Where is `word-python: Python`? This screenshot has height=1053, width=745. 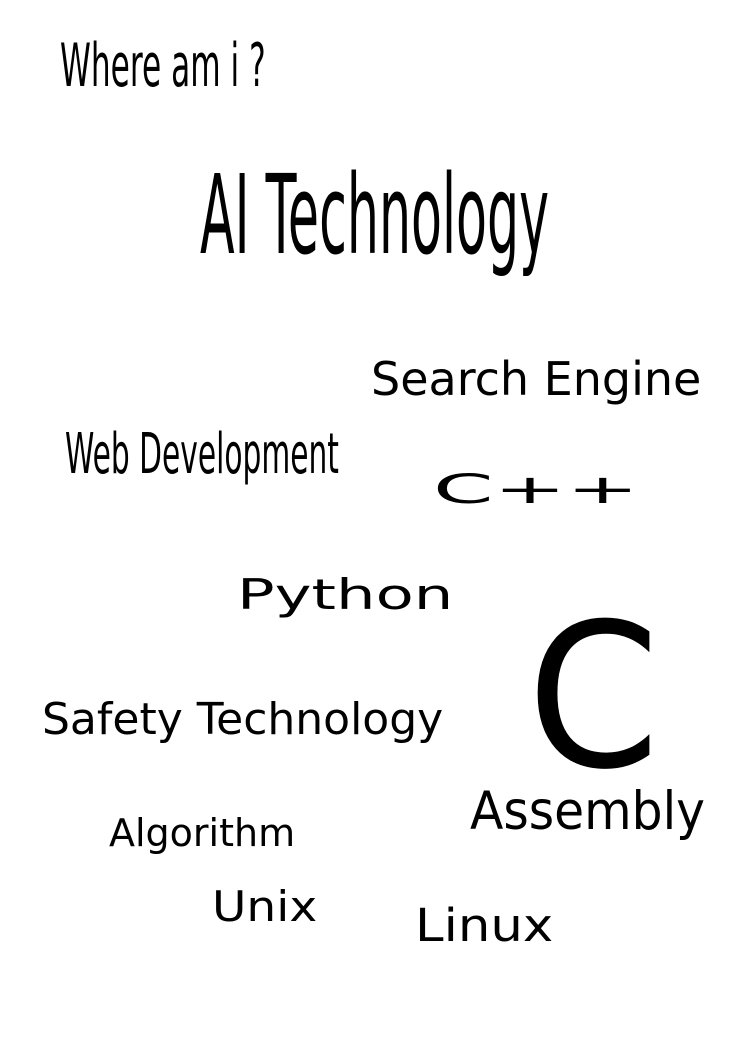 word-python: Python is located at coordinates (345, 595).